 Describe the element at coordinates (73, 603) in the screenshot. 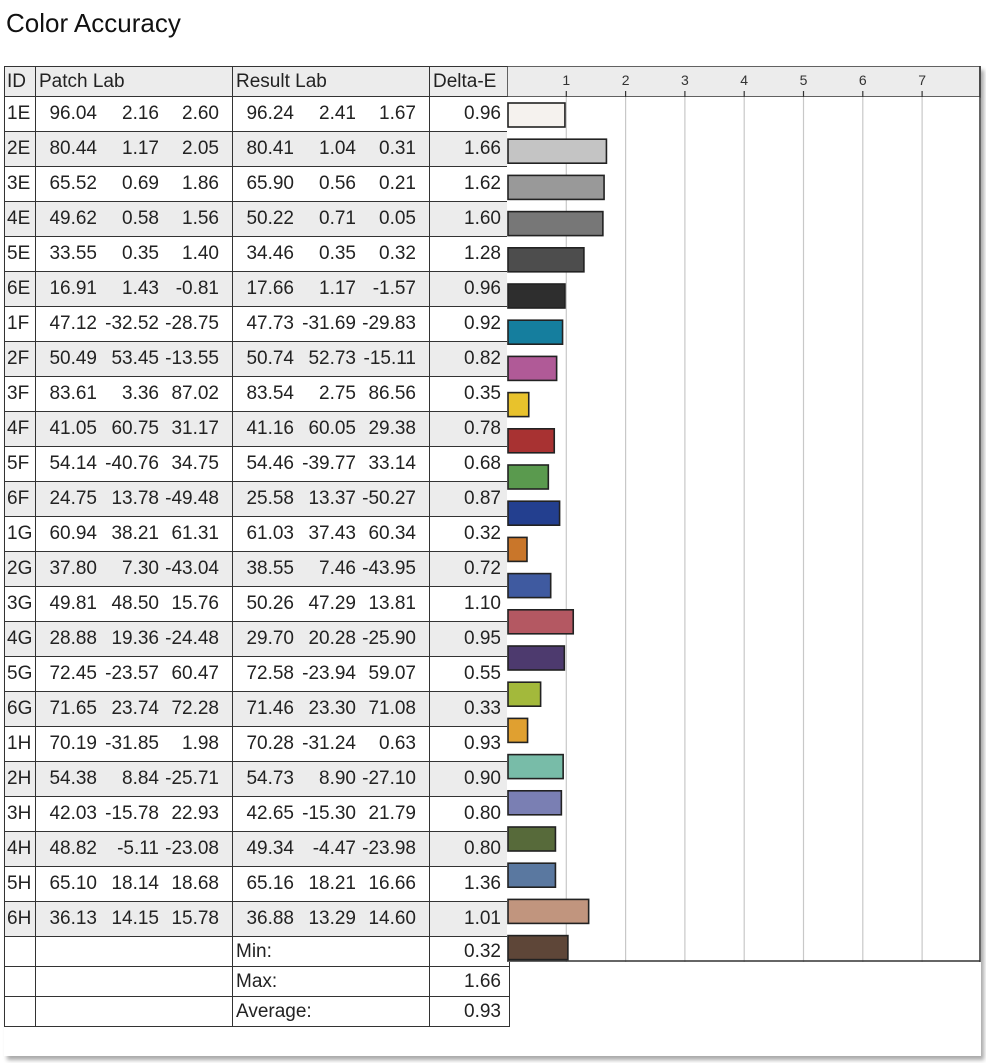

I see `lab-value: 49.81` at that location.